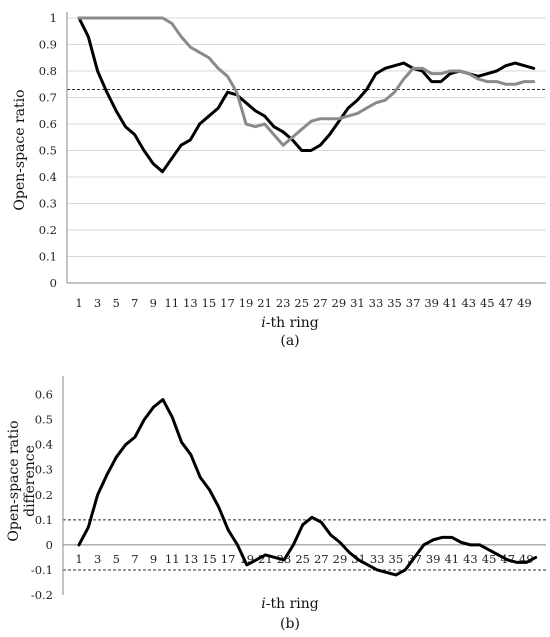  What do you see at coordinates (264, 303) in the screenshot?
I see `chart-a-x-tick-label: 21` at bounding box center [264, 303].